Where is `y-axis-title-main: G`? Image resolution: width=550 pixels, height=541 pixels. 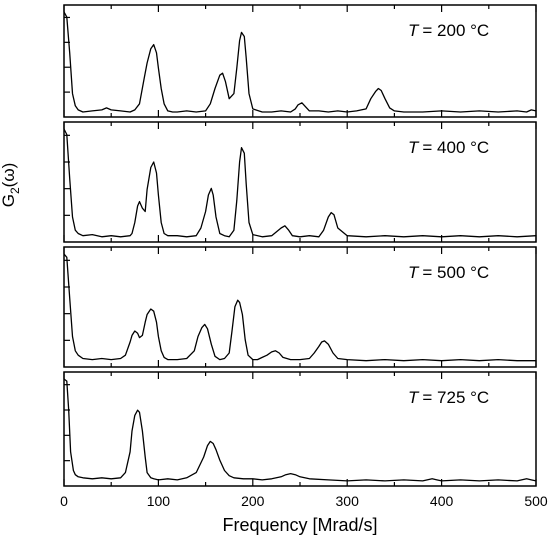 y-axis-title-main: G is located at coordinates (9, 200).